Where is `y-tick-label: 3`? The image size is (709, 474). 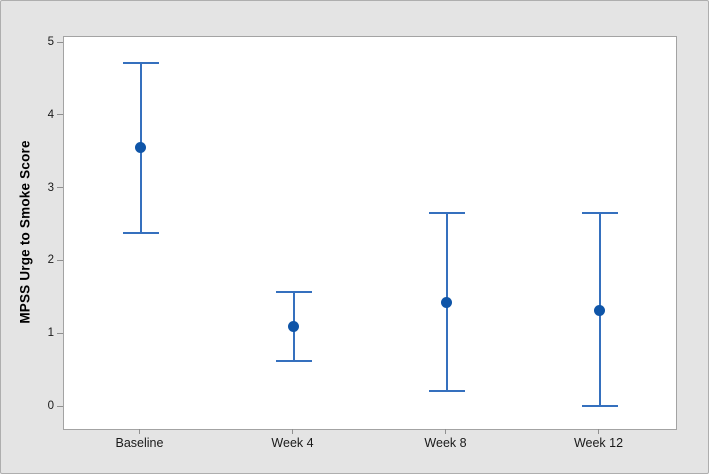
y-tick-label: 3 is located at coordinates (50, 187).